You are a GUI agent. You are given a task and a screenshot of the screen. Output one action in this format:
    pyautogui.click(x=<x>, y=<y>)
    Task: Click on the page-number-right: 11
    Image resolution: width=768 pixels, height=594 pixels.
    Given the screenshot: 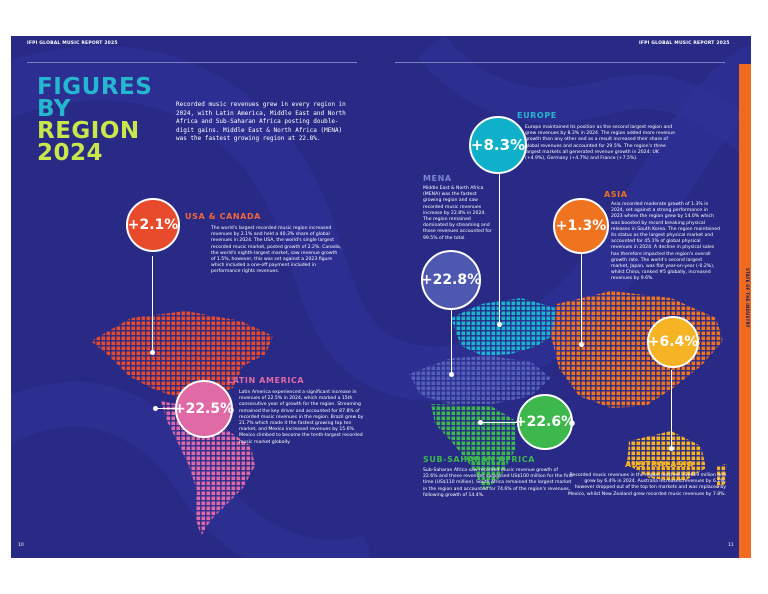 What is the action you would take?
    pyautogui.click(x=731, y=545)
    